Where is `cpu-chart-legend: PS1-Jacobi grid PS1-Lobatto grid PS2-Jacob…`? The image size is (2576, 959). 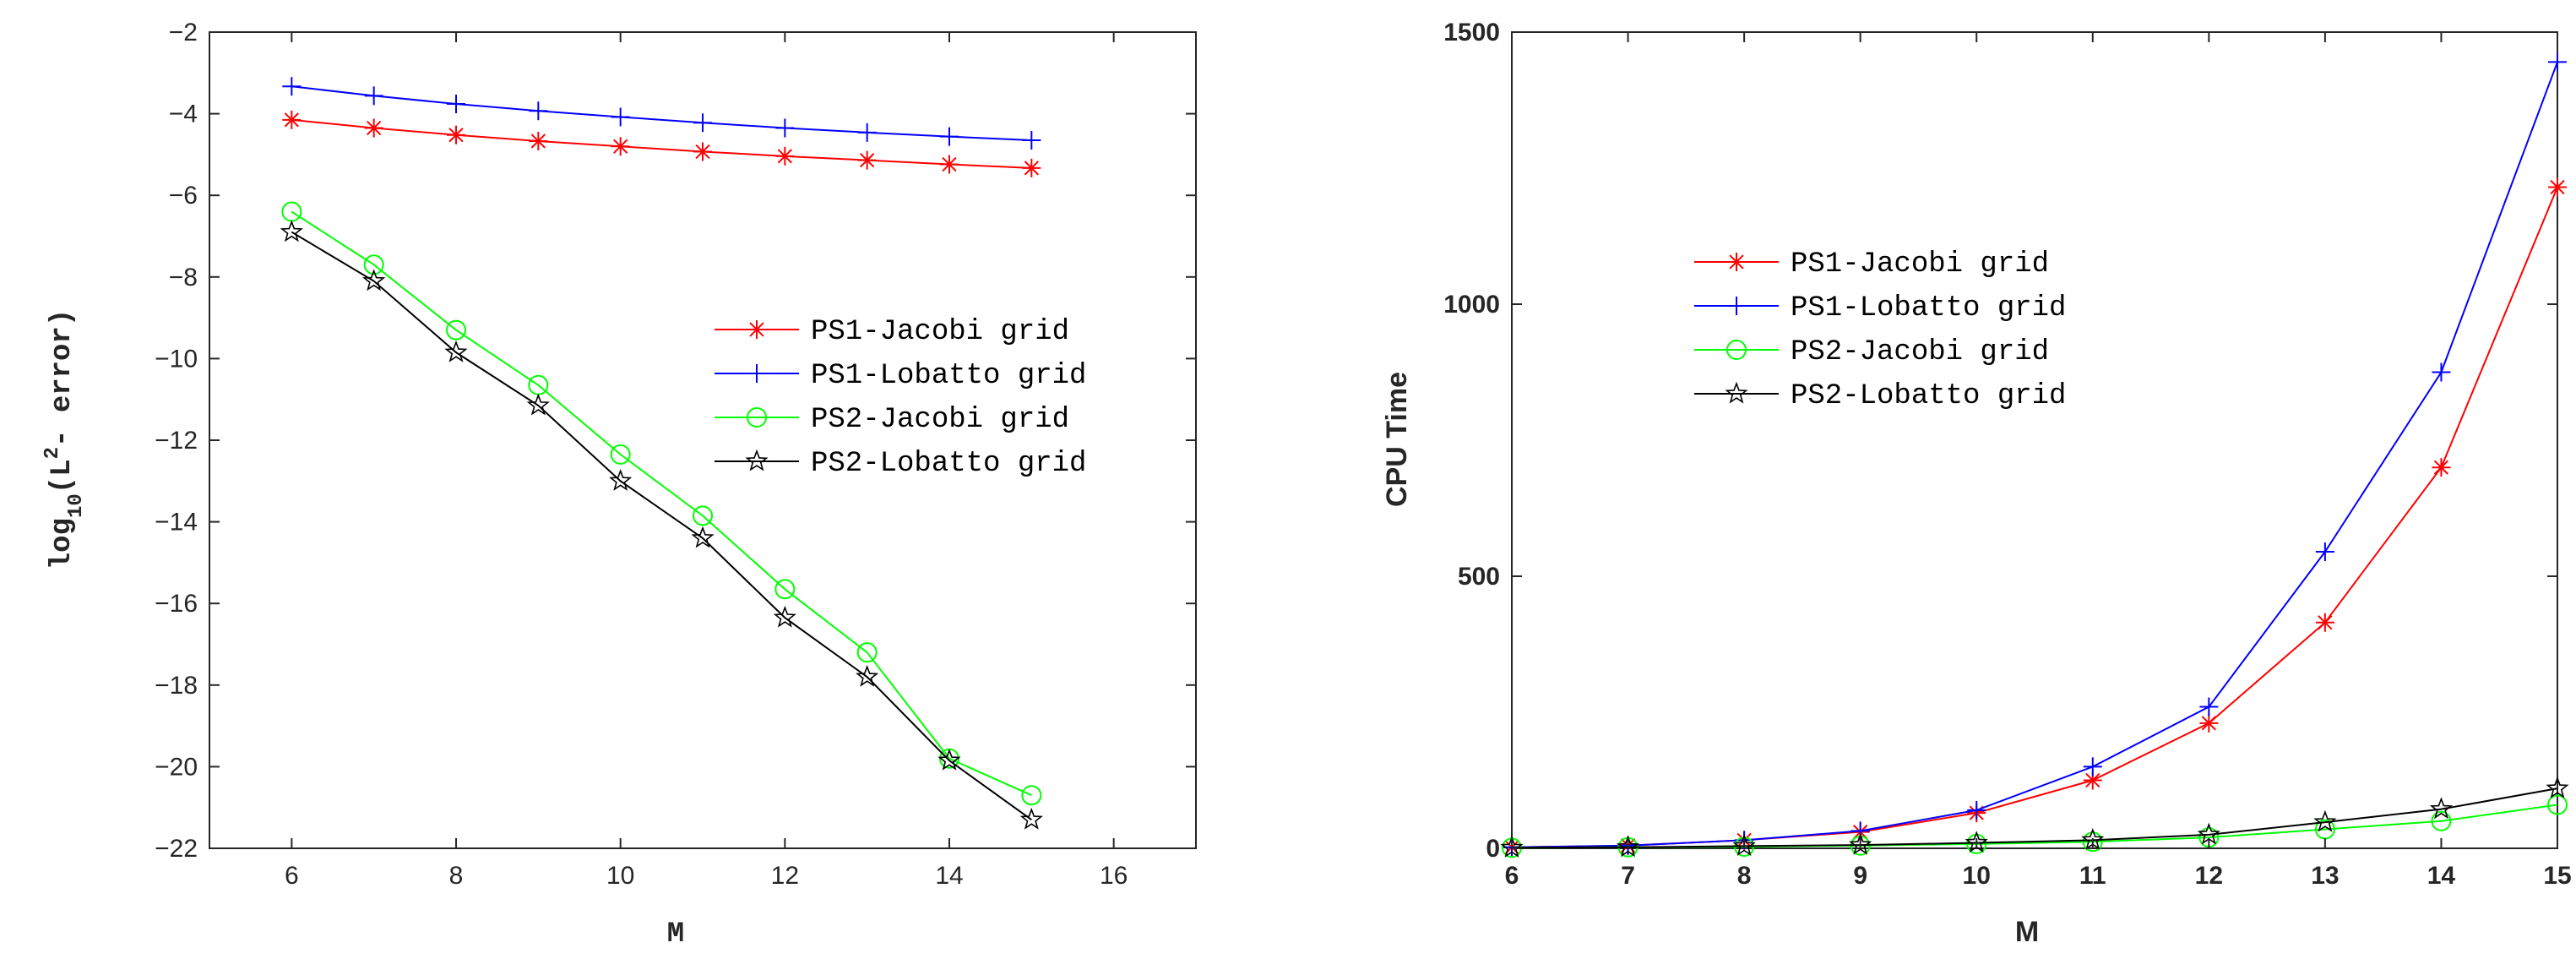
cpu-chart-legend: PS1-Jacobi grid PS1-Lobatto grid PS2-Jacob… is located at coordinates (1918, 328).